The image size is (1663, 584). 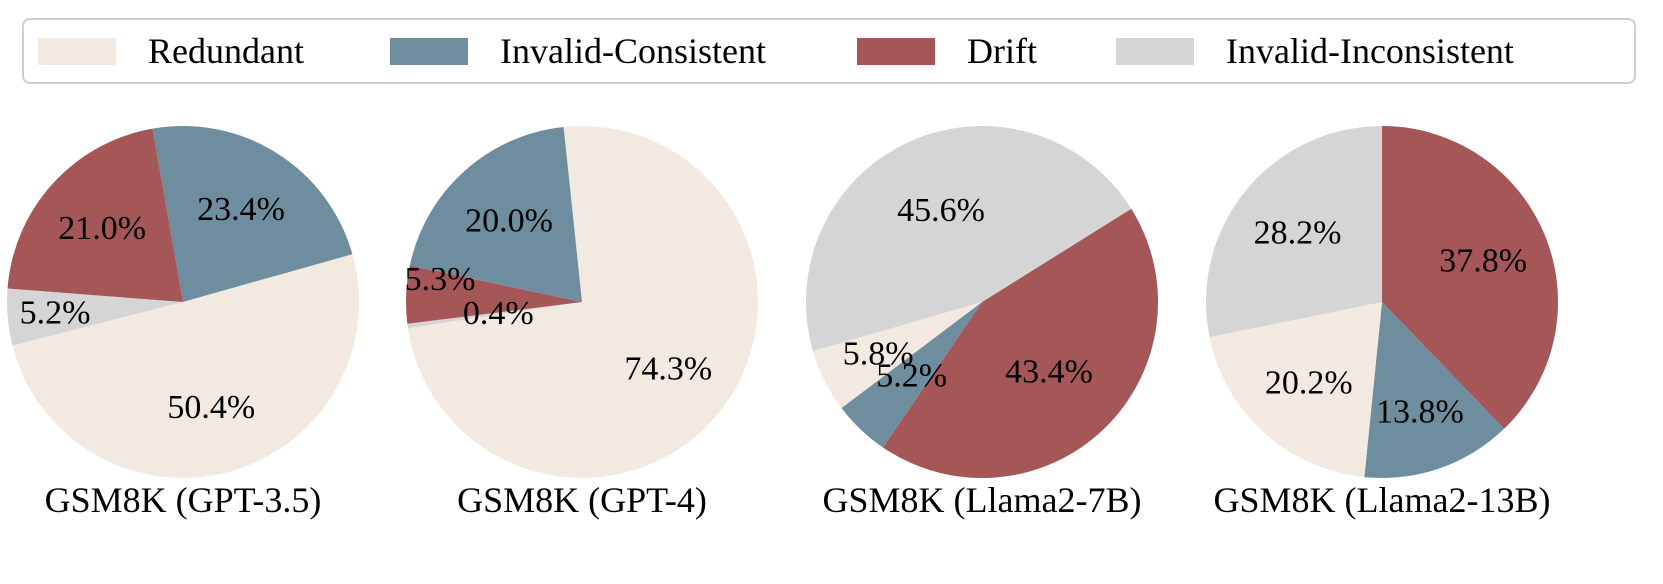 I want to click on pie-chart-title: GSM8K (Llama2-7B), so click(x=982, y=500).